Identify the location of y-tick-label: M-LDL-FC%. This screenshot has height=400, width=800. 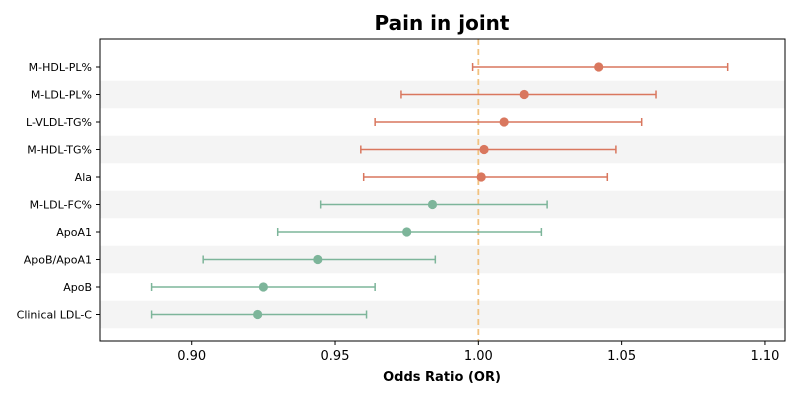
(61, 205).